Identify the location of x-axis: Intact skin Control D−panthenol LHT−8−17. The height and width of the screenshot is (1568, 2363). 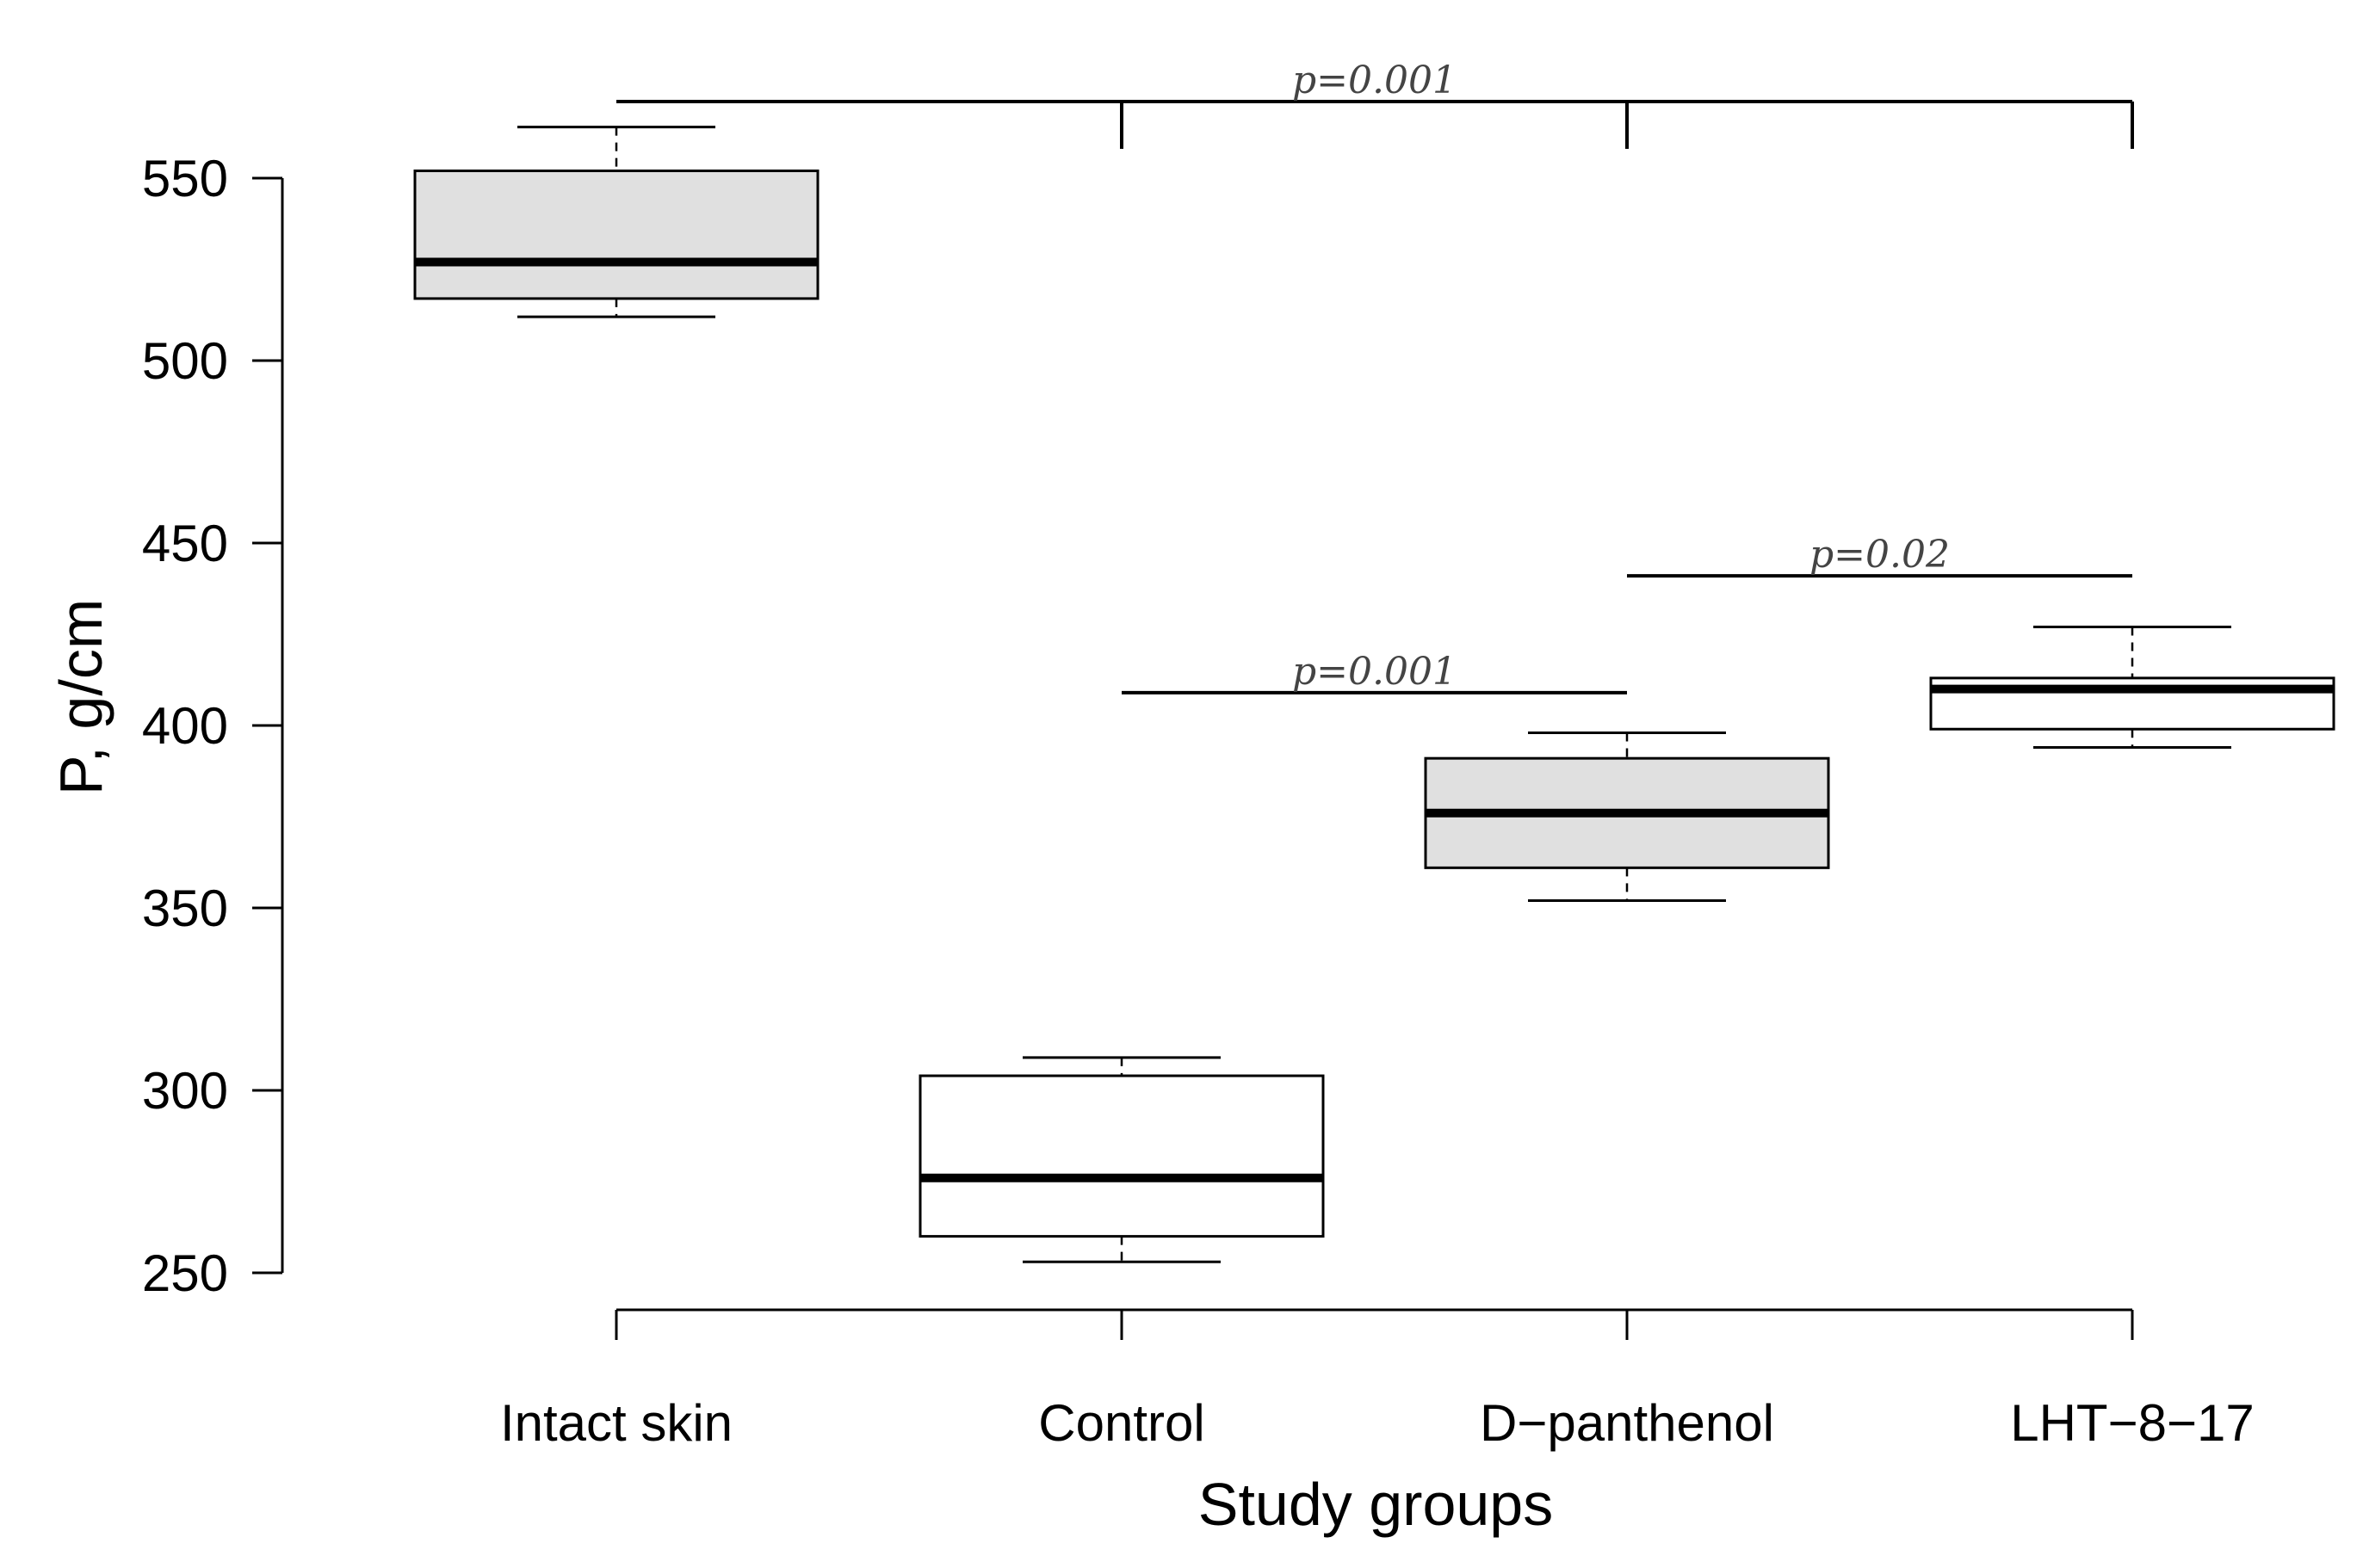
(1378, 1380).